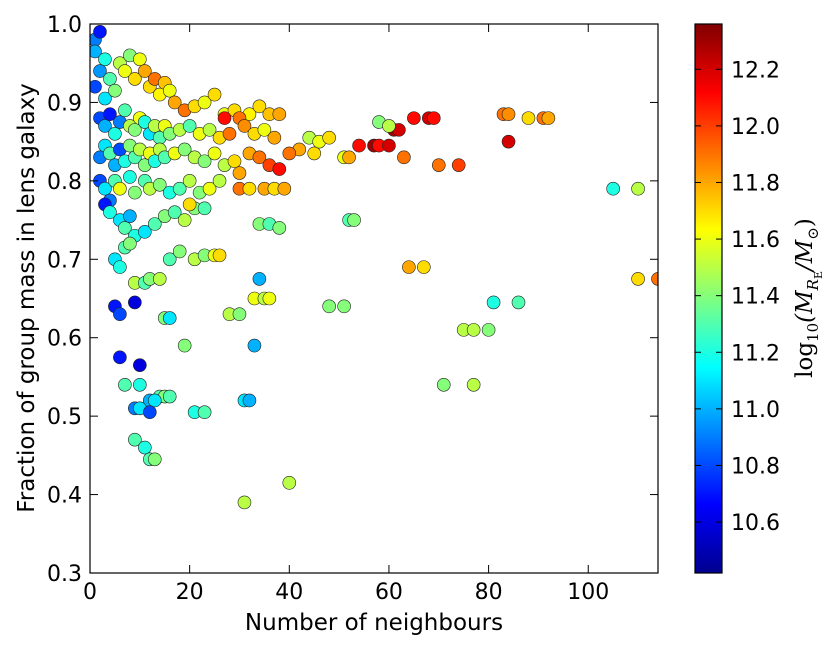 Image resolution: width=830 pixels, height=649 pixels. What do you see at coordinates (64, 260) in the screenshot?
I see `y-tick-label: 0.7` at bounding box center [64, 260].